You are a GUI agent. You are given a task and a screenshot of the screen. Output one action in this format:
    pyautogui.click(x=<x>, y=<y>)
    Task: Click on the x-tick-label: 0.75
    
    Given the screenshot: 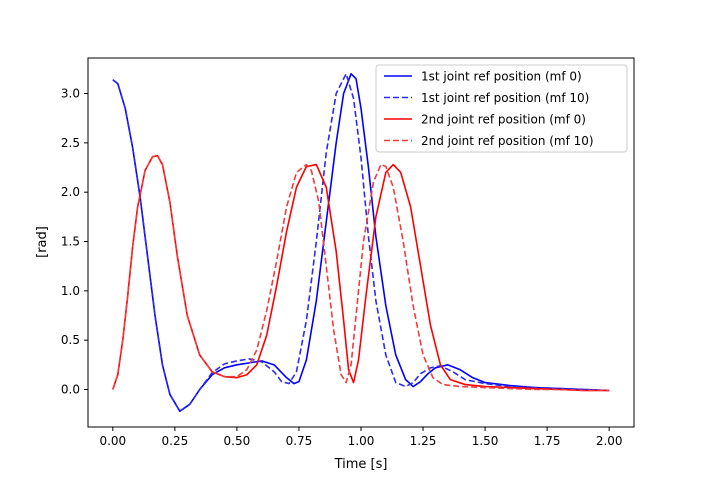 What is the action you would take?
    pyautogui.click(x=299, y=441)
    